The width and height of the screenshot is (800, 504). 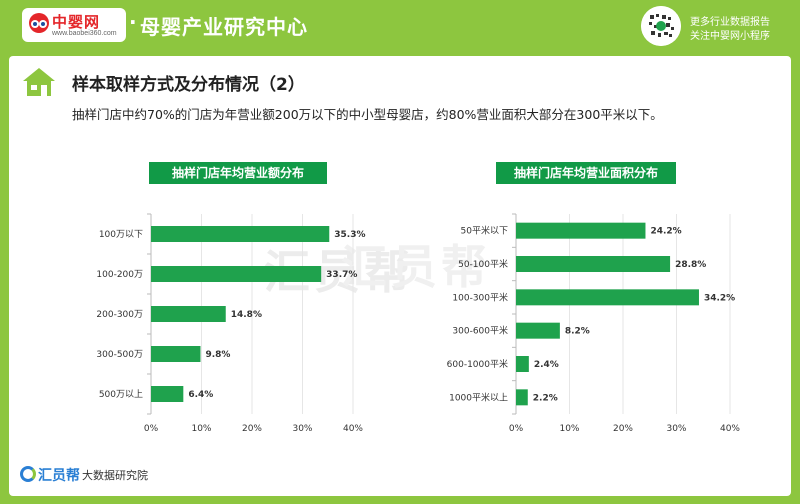 I want to click on area-category-label: 50-100平米, so click(x=483, y=264).